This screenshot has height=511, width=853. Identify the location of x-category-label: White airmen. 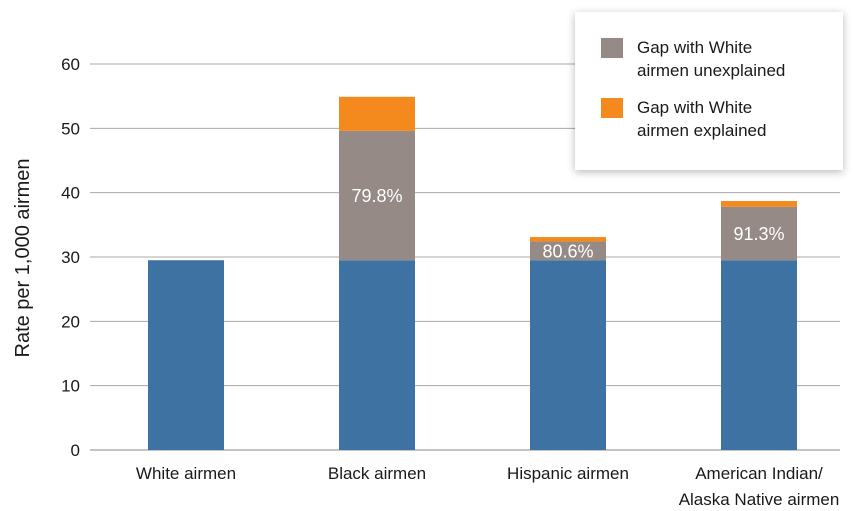
(186, 473).